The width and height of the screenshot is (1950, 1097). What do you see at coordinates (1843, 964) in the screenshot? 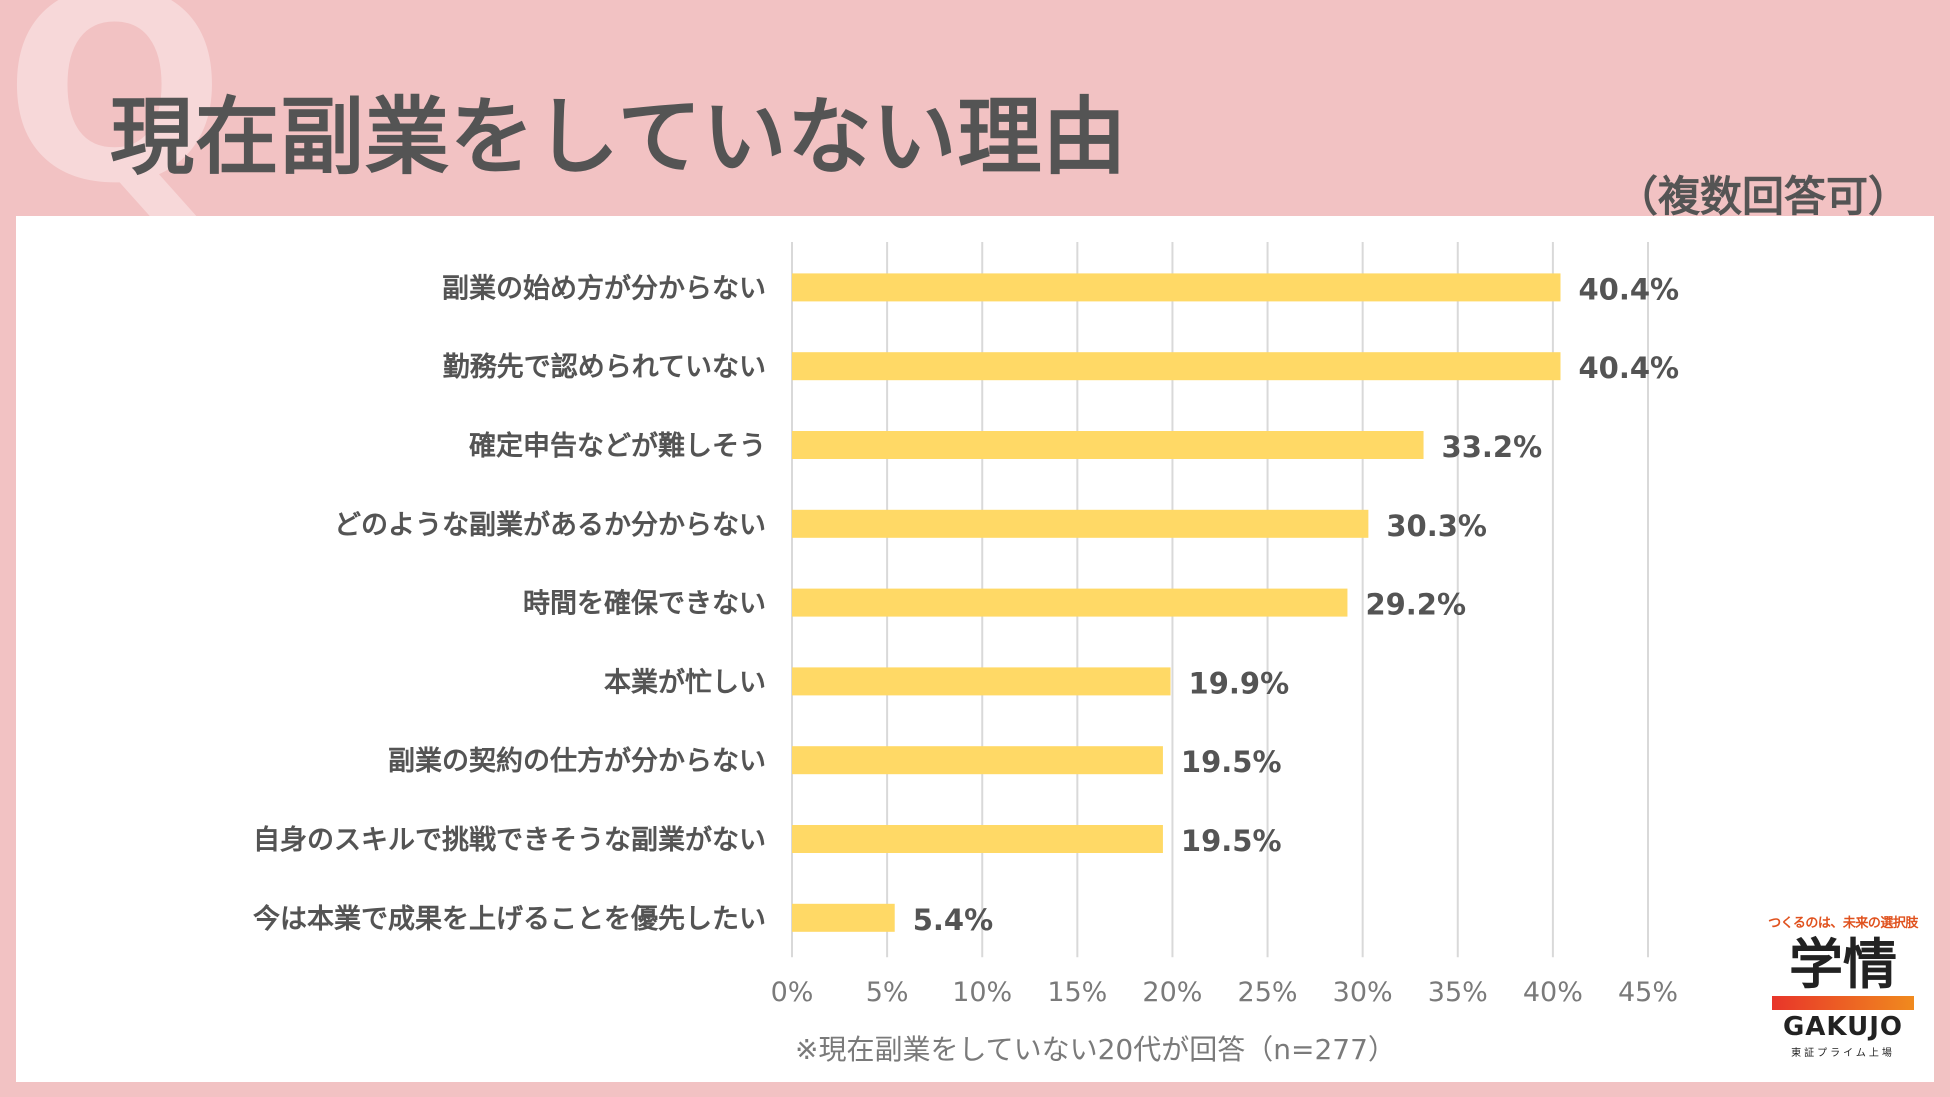
I see `logo-kanji: 学情` at bounding box center [1843, 964].